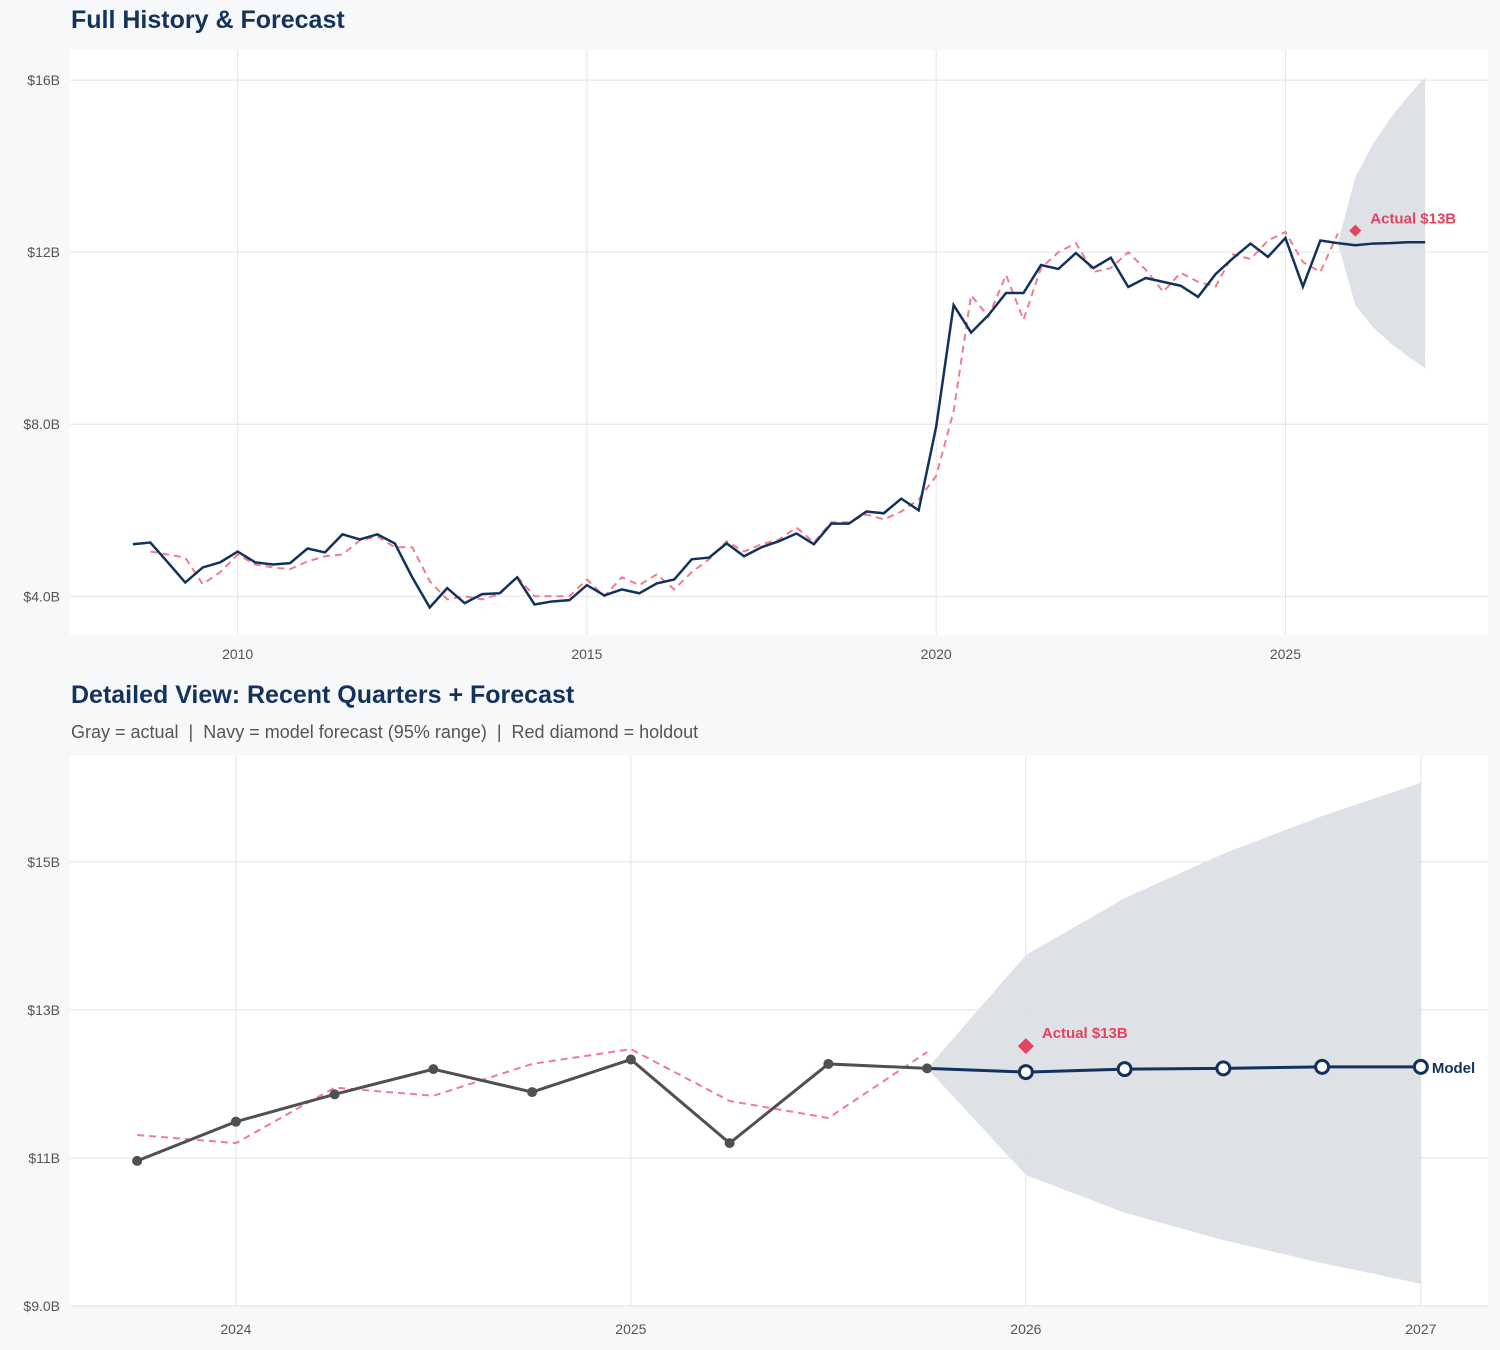 This screenshot has height=1350, width=1500. Describe the element at coordinates (44, 1158) in the screenshot. I see `bottom-y-tick-label: $11B` at that location.